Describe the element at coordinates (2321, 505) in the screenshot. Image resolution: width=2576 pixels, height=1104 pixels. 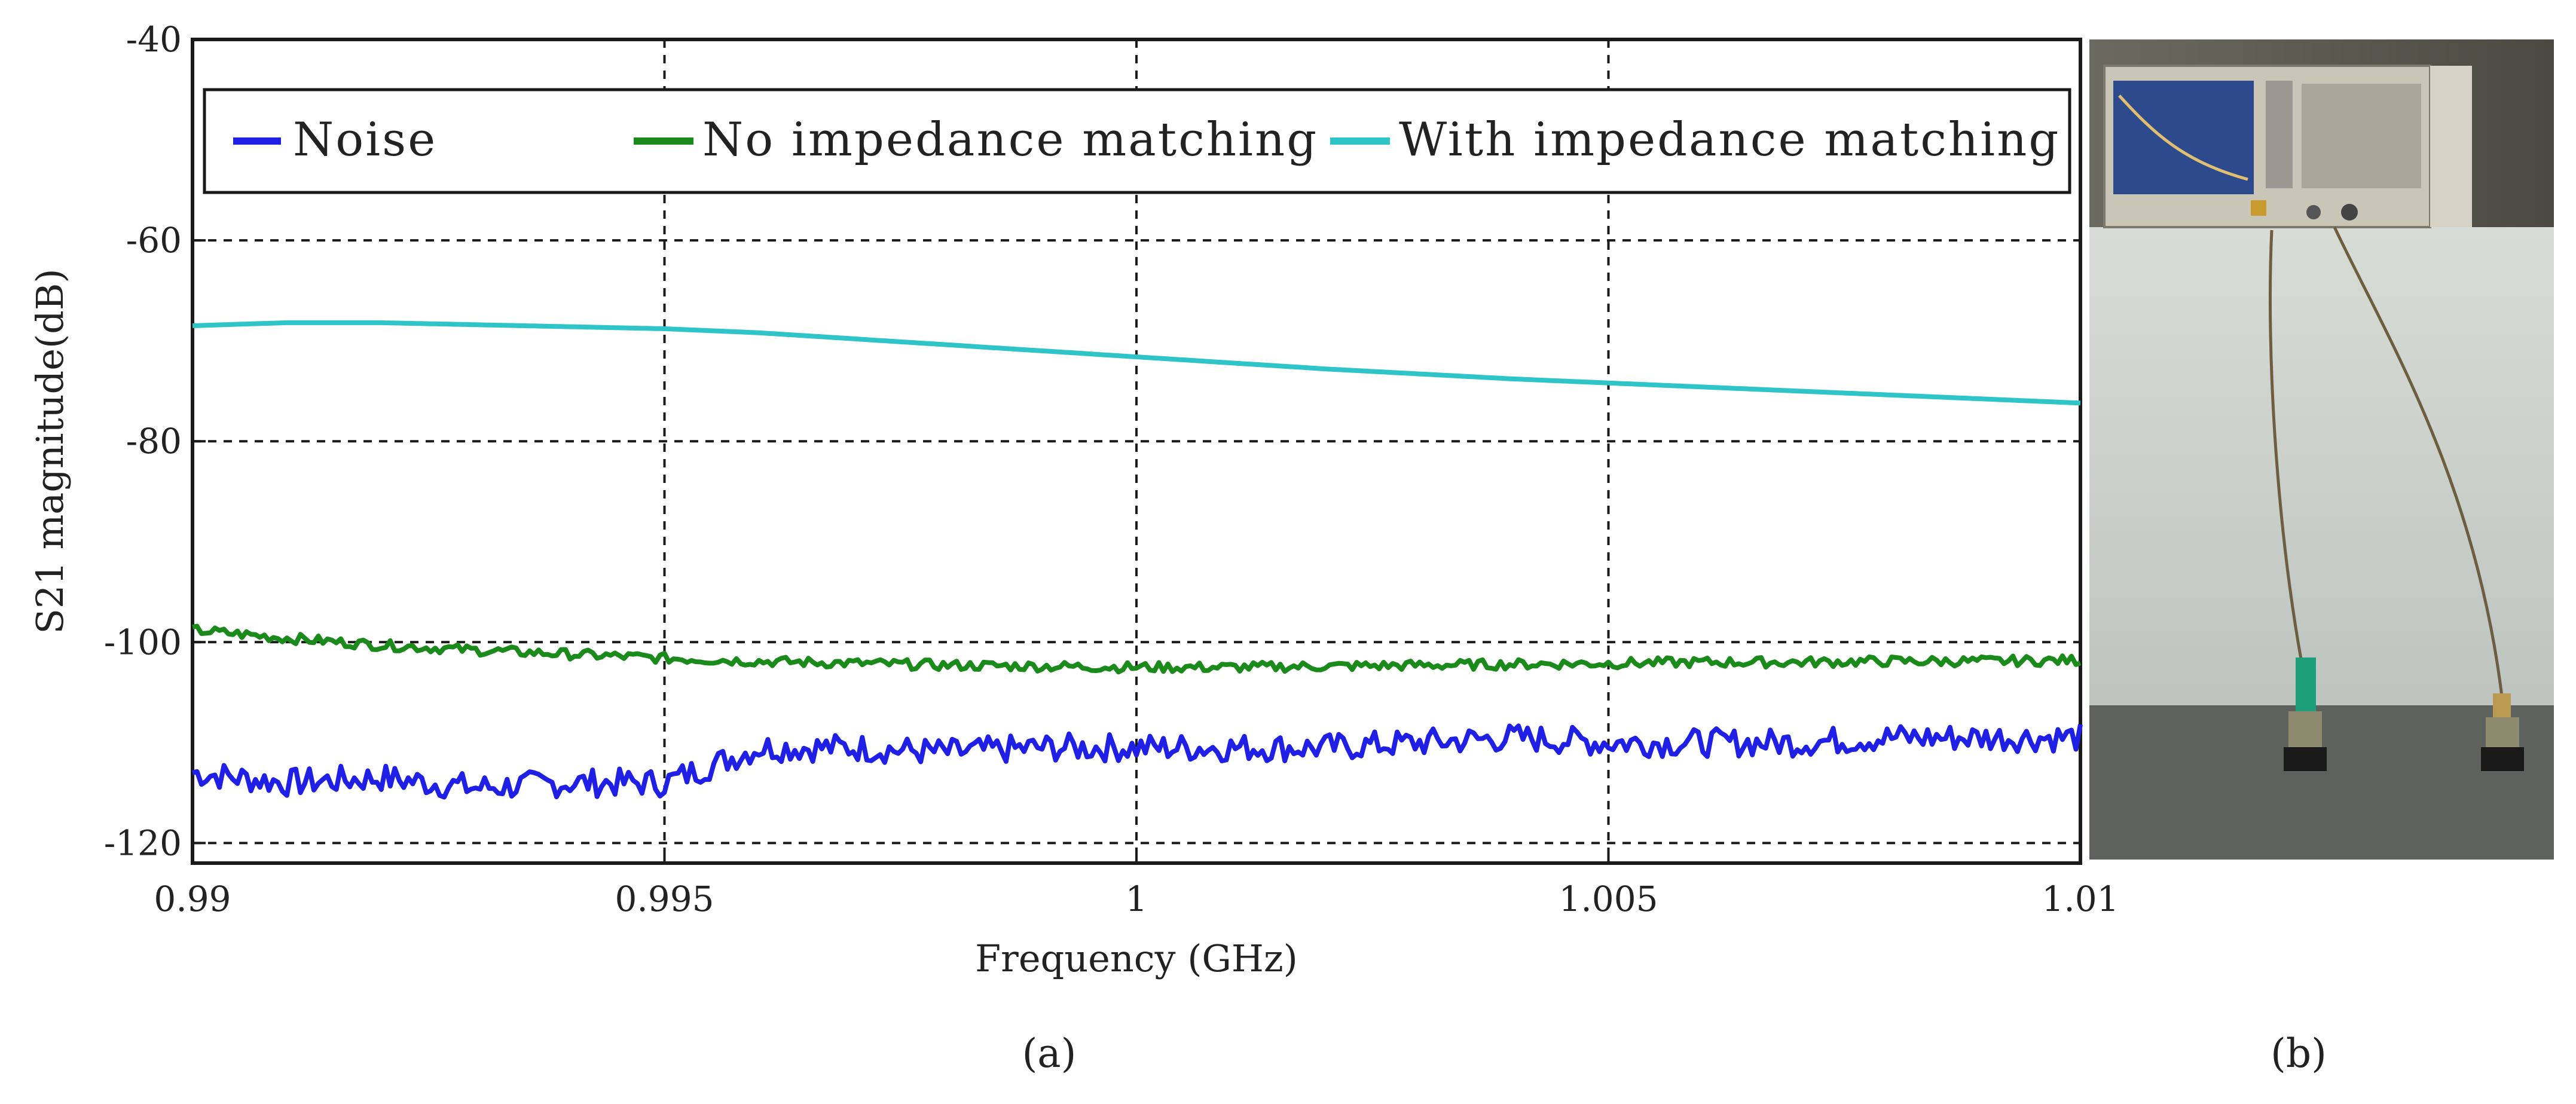
I see `bench-surface` at that location.